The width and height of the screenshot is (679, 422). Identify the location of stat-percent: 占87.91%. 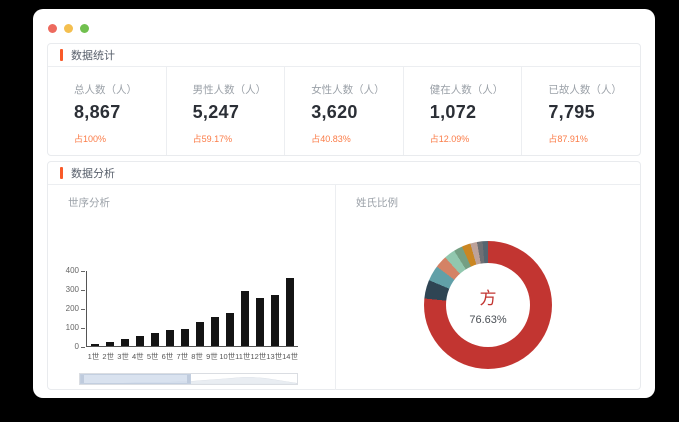
(568, 139).